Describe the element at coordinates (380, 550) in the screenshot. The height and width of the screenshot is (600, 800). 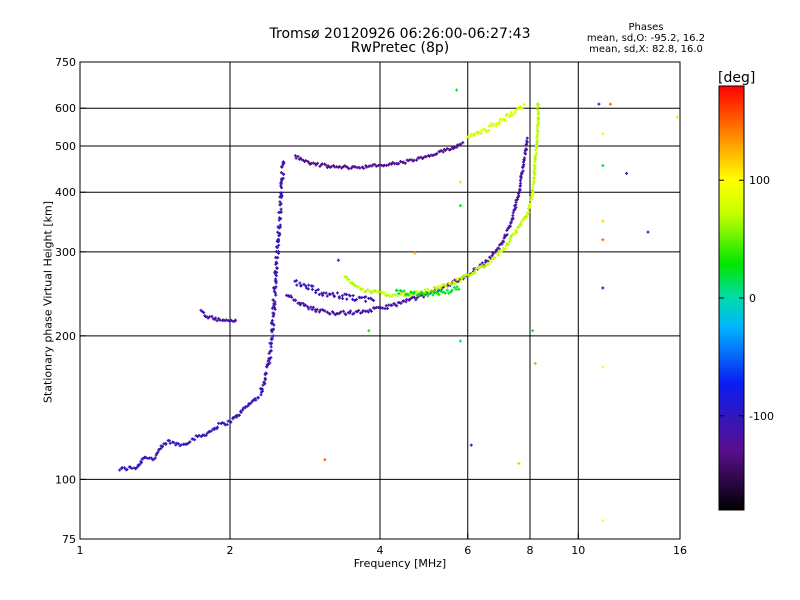
I see `x-tick-label: 4` at that location.